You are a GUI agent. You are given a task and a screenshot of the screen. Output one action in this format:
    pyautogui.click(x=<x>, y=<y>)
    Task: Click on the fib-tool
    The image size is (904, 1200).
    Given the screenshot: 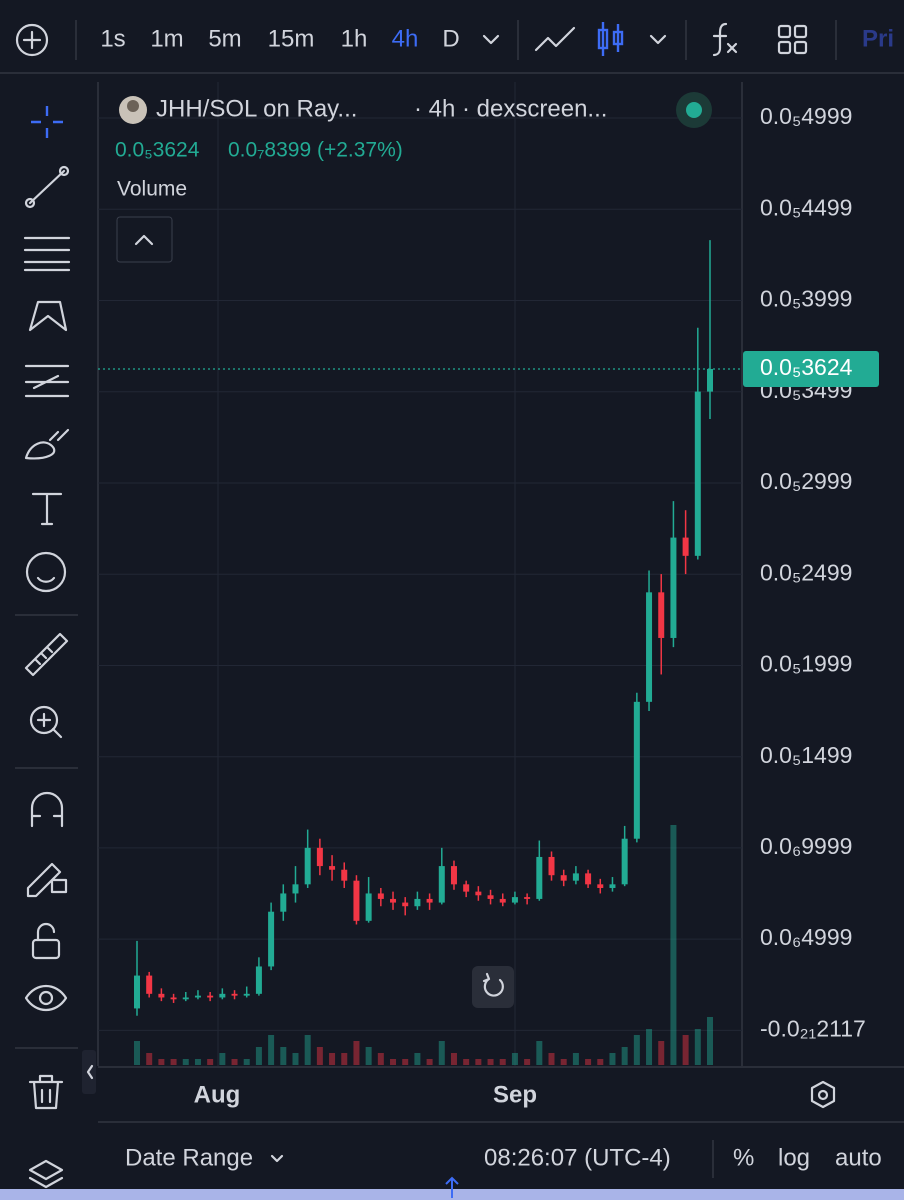 What is the action you would take?
    pyautogui.click(x=47, y=254)
    